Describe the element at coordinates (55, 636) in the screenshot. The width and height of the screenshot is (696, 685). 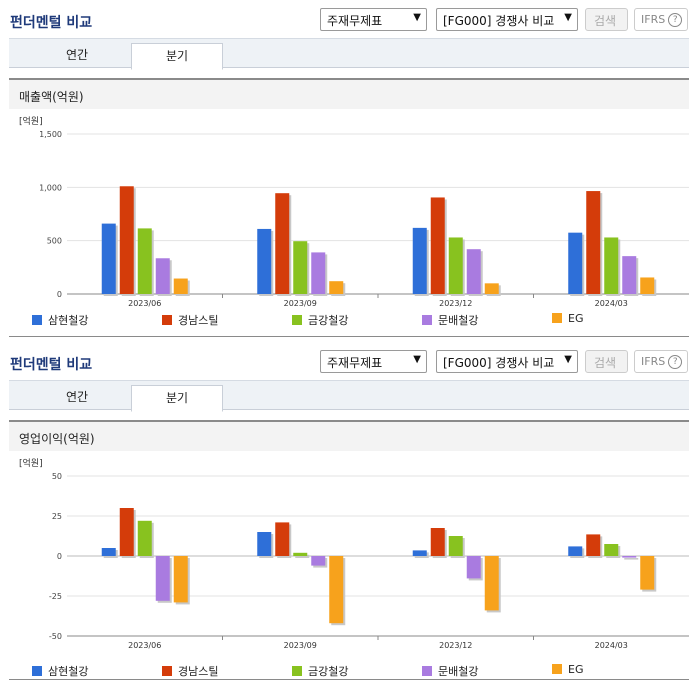
I see `y-tick-label: -50` at that location.